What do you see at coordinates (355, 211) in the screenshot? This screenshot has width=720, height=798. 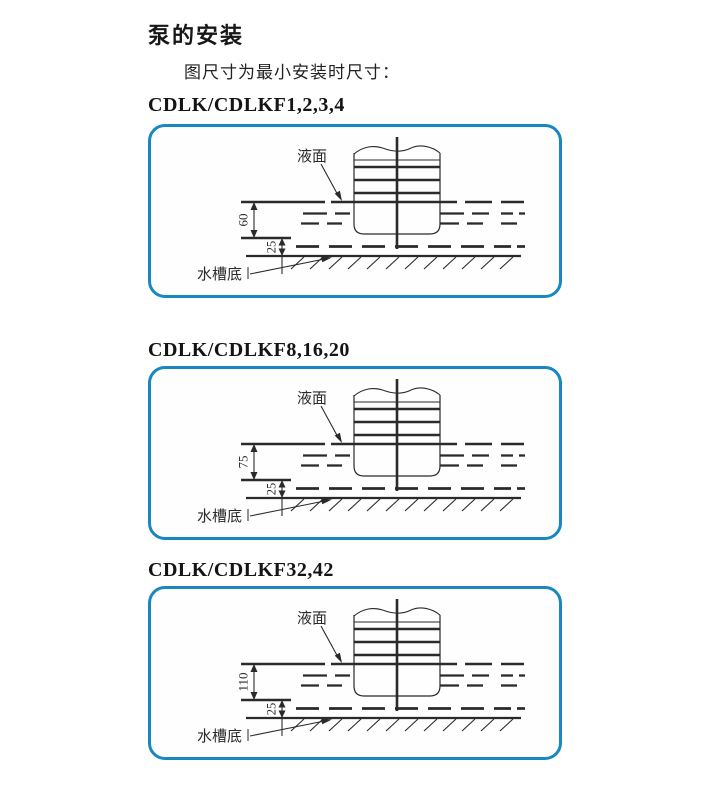 I see `diagram-panel-1: 60 25 液面水槽底` at bounding box center [355, 211].